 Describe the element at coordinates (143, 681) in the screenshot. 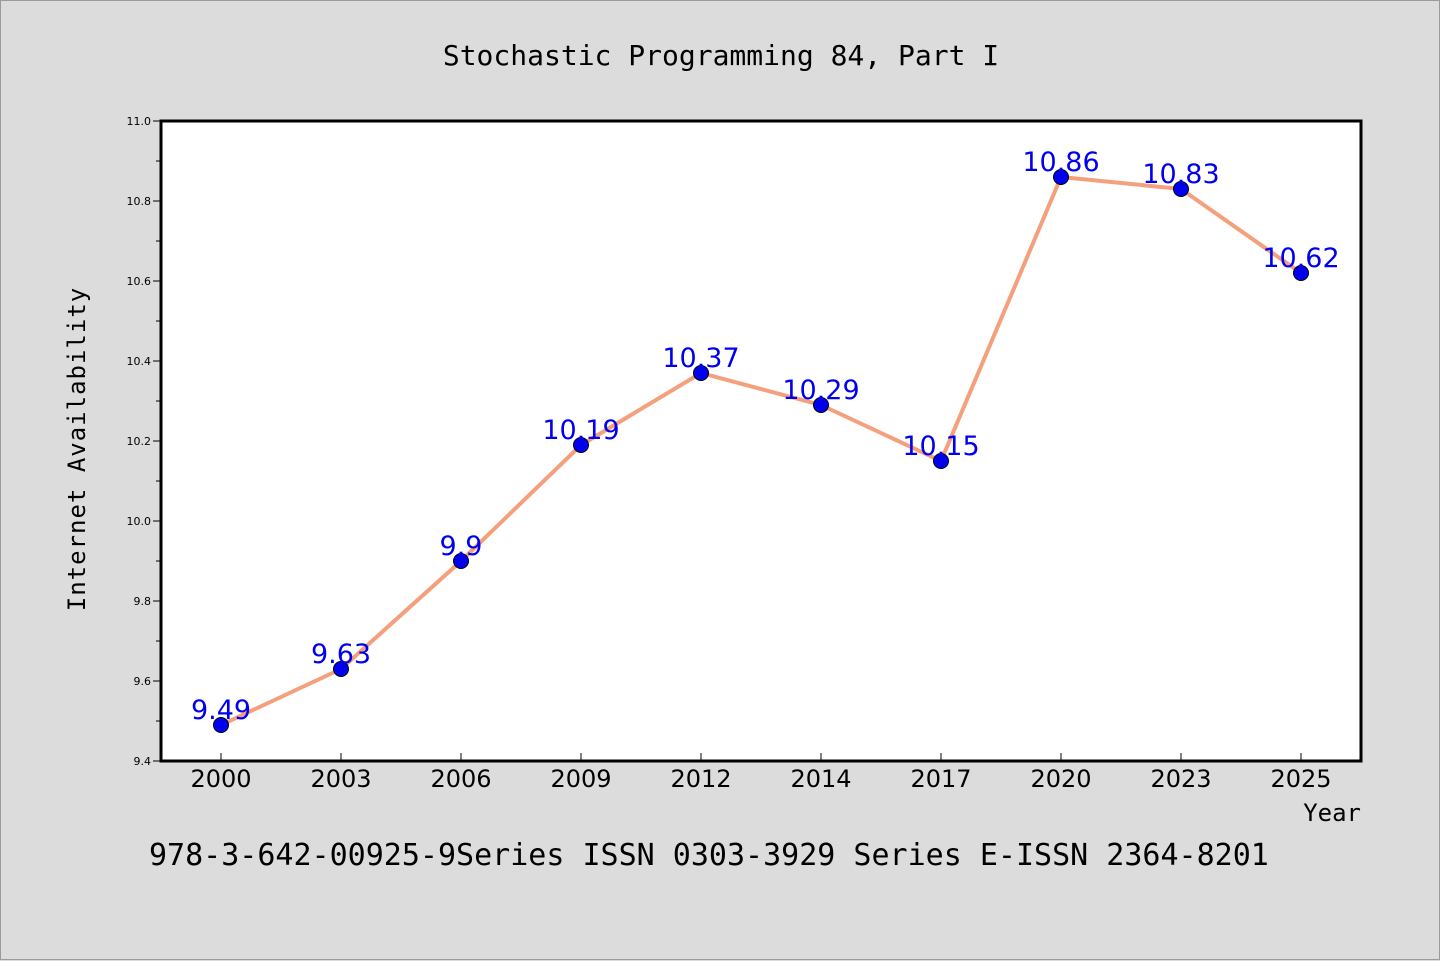

I see `y-tick-label: 9.6` at that location.